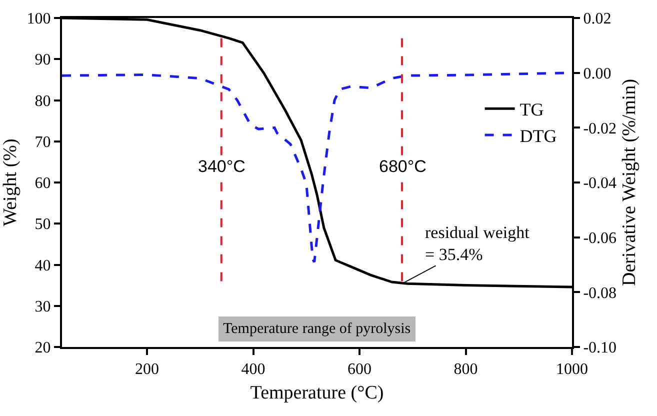  What do you see at coordinates (597, 19) in the screenshot?
I see `y2-tick-label: 0.02` at bounding box center [597, 19].